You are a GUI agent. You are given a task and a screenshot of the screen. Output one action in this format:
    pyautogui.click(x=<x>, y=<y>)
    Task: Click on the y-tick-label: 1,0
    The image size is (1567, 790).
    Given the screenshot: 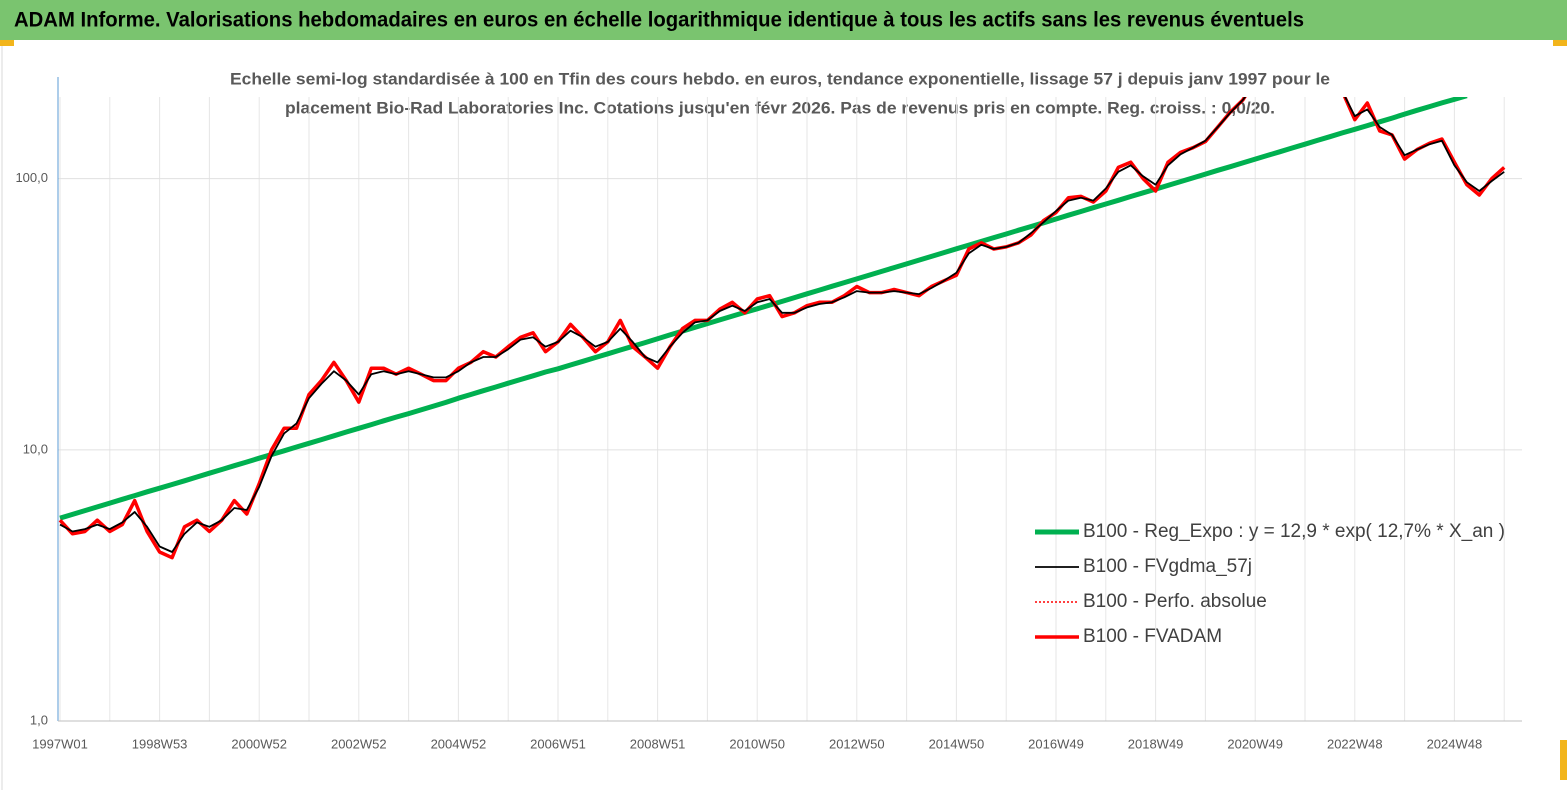 What is the action you would take?
    pyautogui.click(x=39, y=719)
    